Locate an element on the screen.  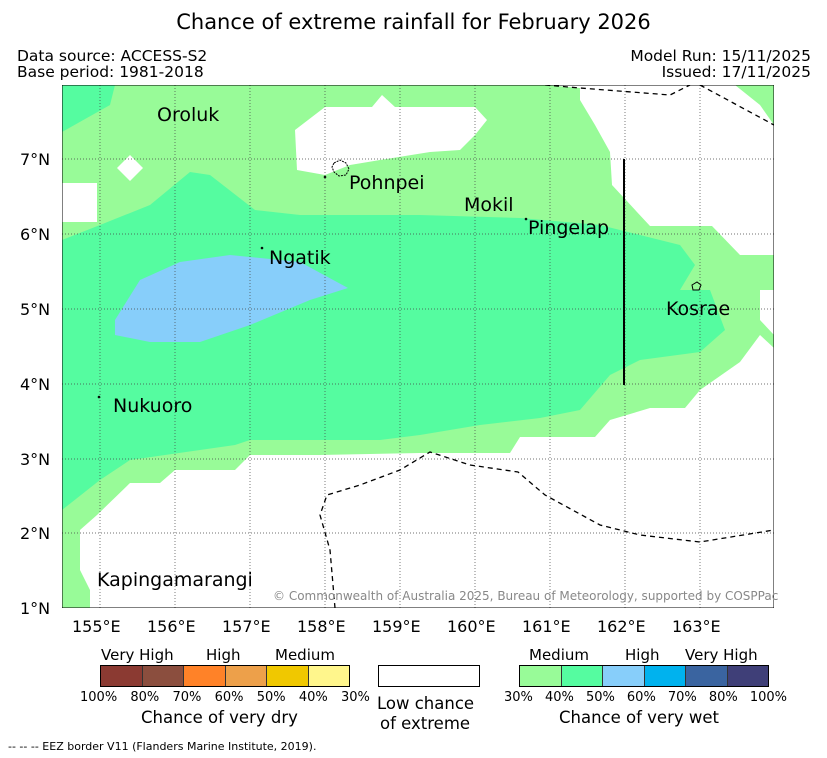
low-chance-swatch is located at coordinates (429, 676).